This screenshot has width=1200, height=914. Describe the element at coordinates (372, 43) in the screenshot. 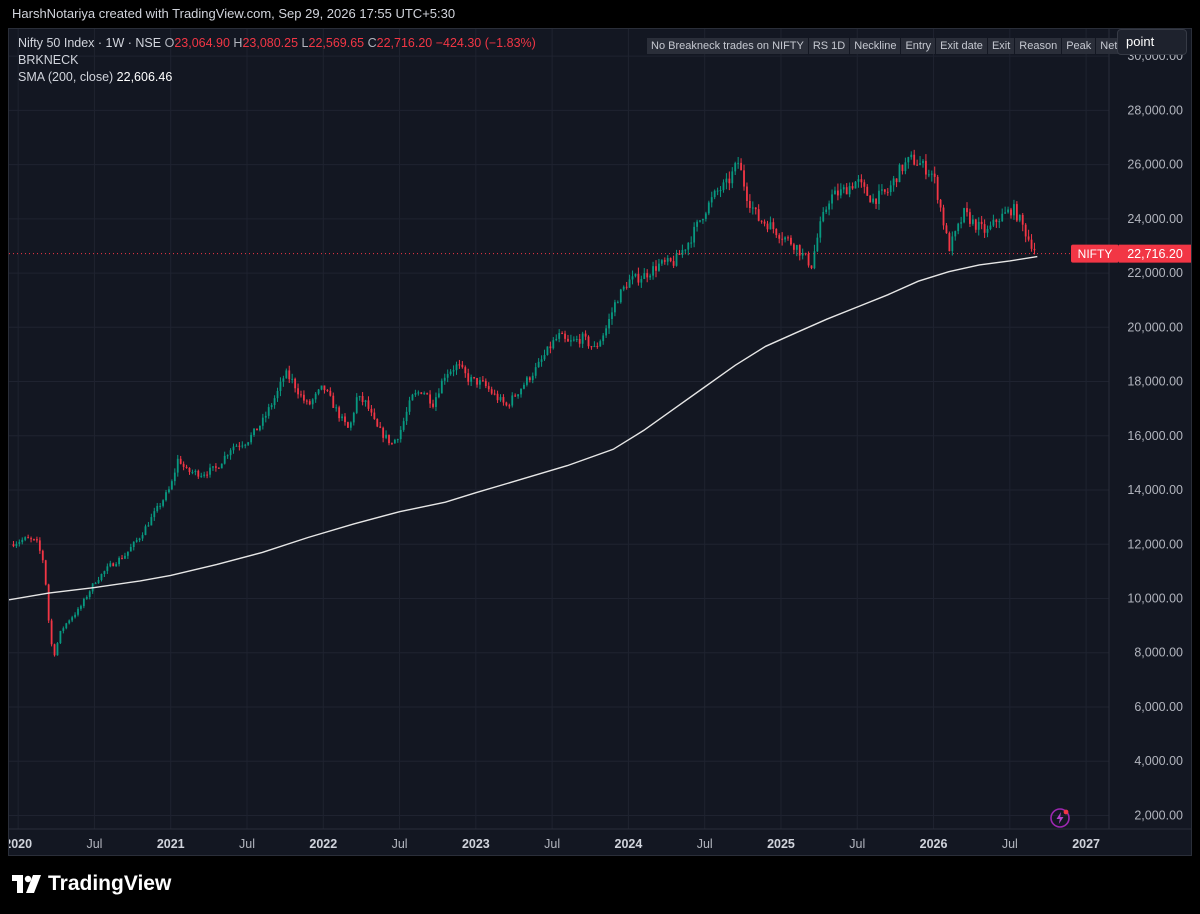

I see `close-label: C` at that location.